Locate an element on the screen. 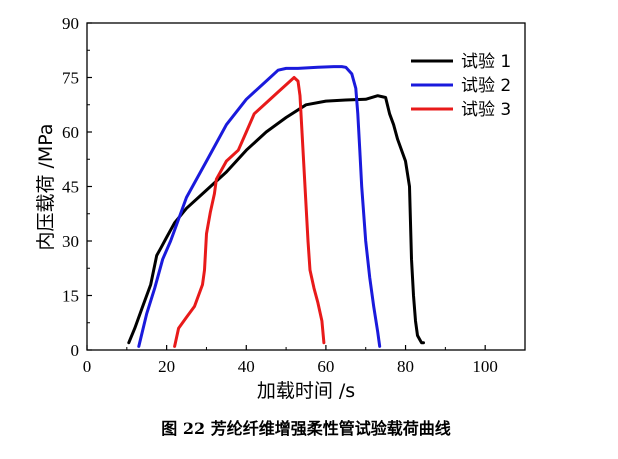 This screenshot has height=459, width=618. y-tick-label: 75 is located at coordinates (70, 78).